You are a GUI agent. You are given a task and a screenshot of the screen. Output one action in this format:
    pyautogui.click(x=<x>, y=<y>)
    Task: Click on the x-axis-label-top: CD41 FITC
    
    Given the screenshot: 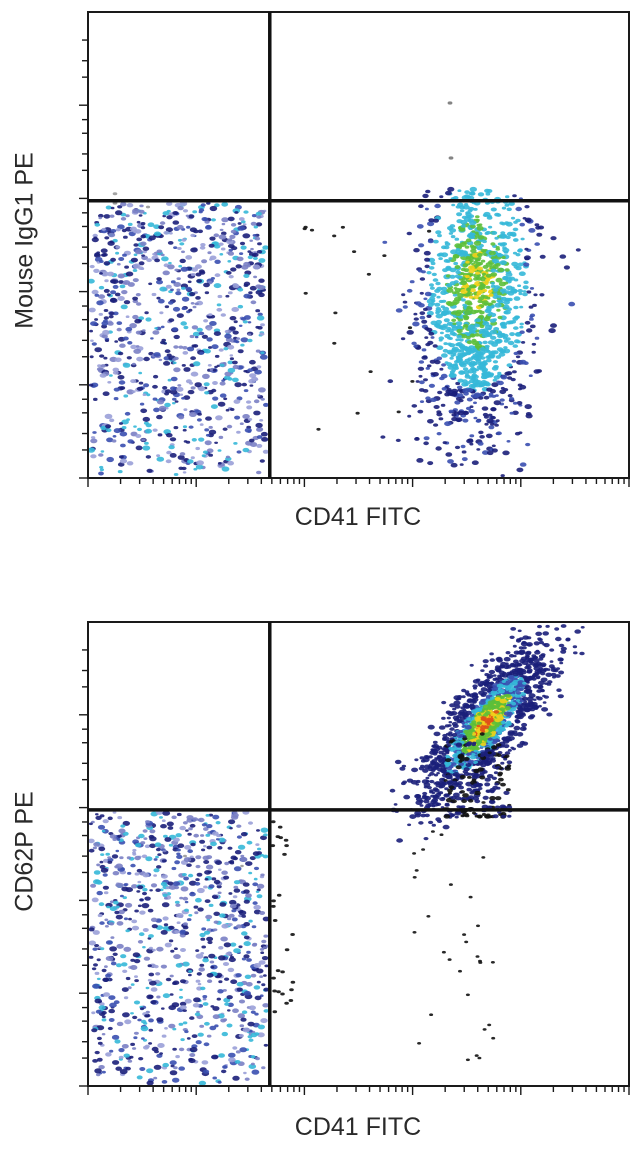 What is the action you would take?
    pyautogui.click(x=358, y=517)
    